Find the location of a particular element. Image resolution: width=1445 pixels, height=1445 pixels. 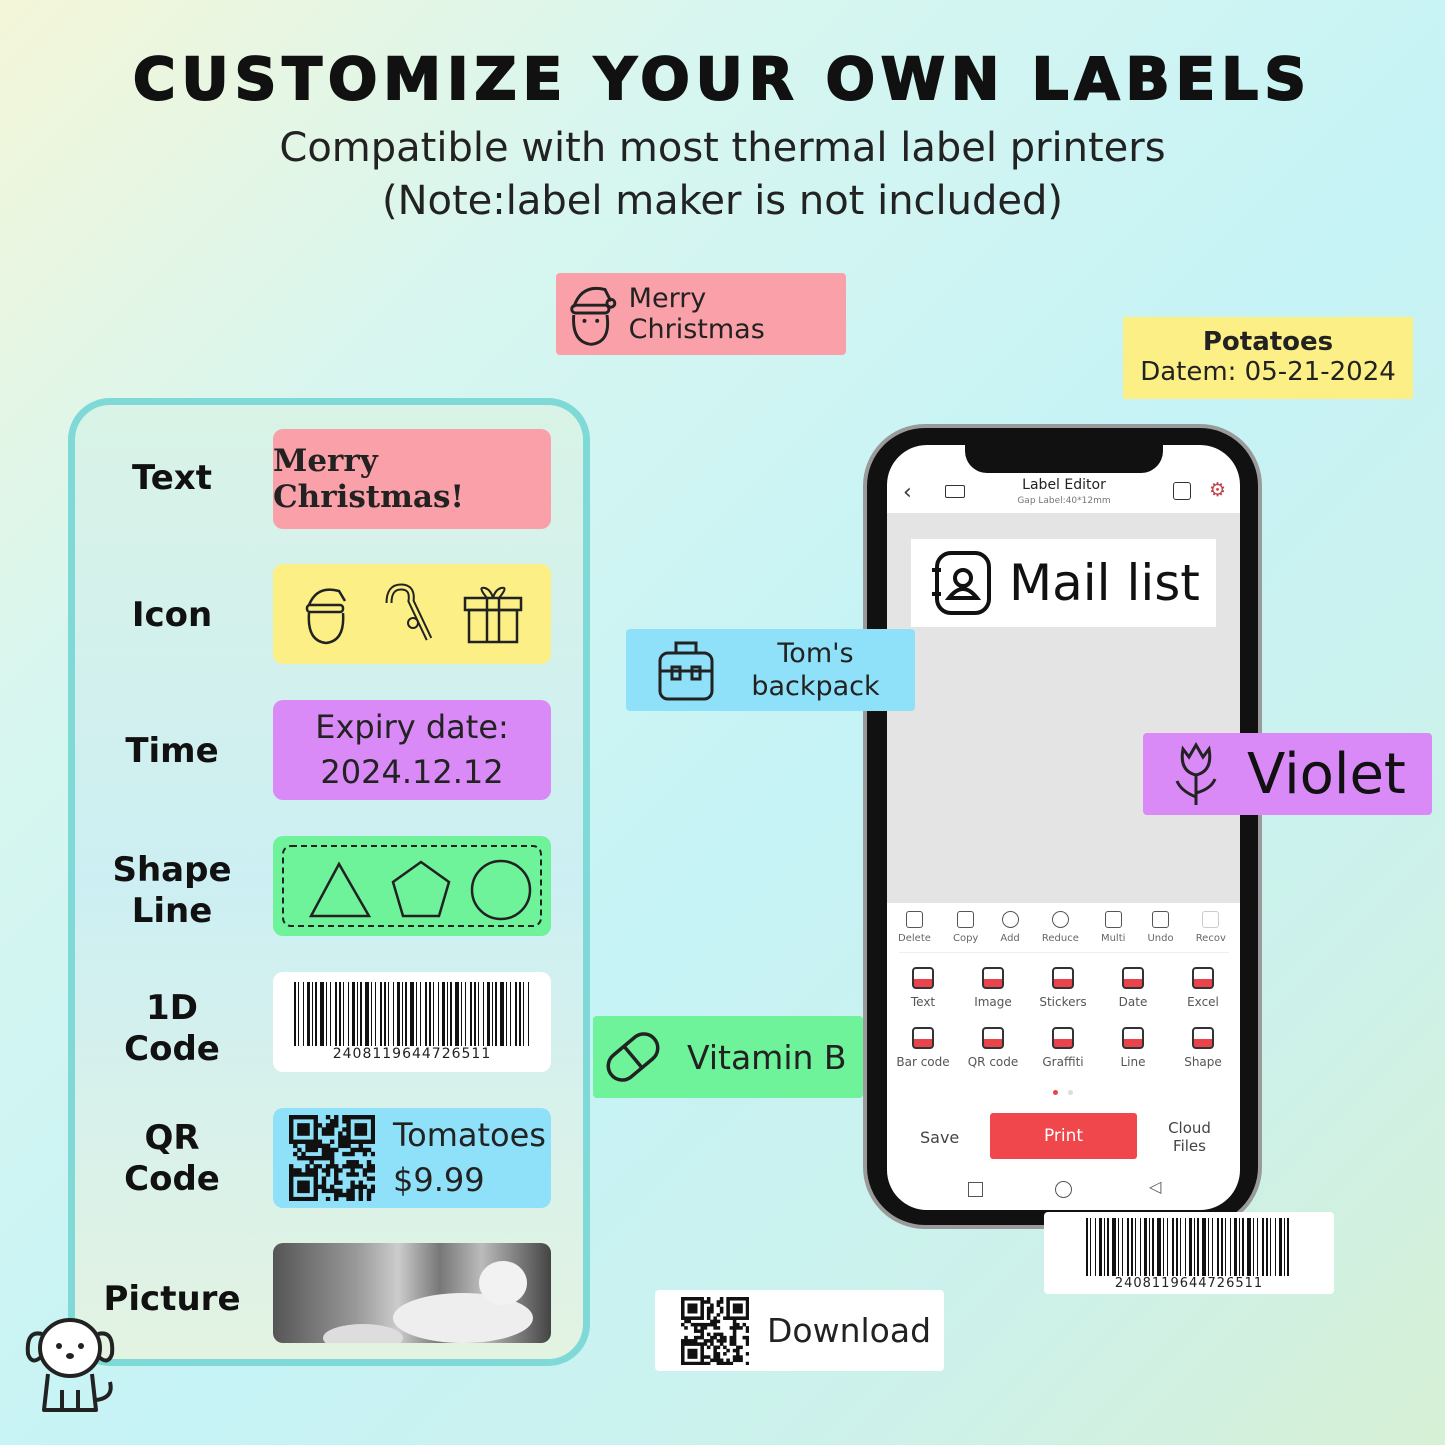

back-icon: ‹ is located at coordinates (907, 492).